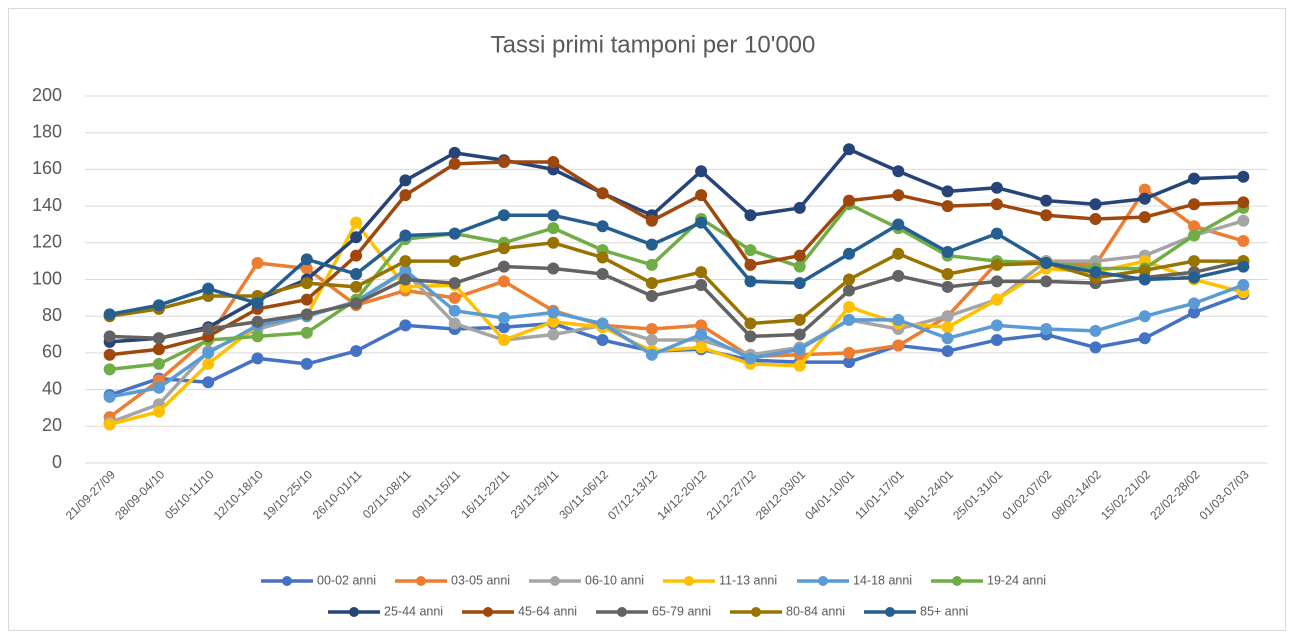  What do you see at coordinates (52, 388) in the screenshot?
I see `y-tick-label: 40` at bounding box center [52, 388].